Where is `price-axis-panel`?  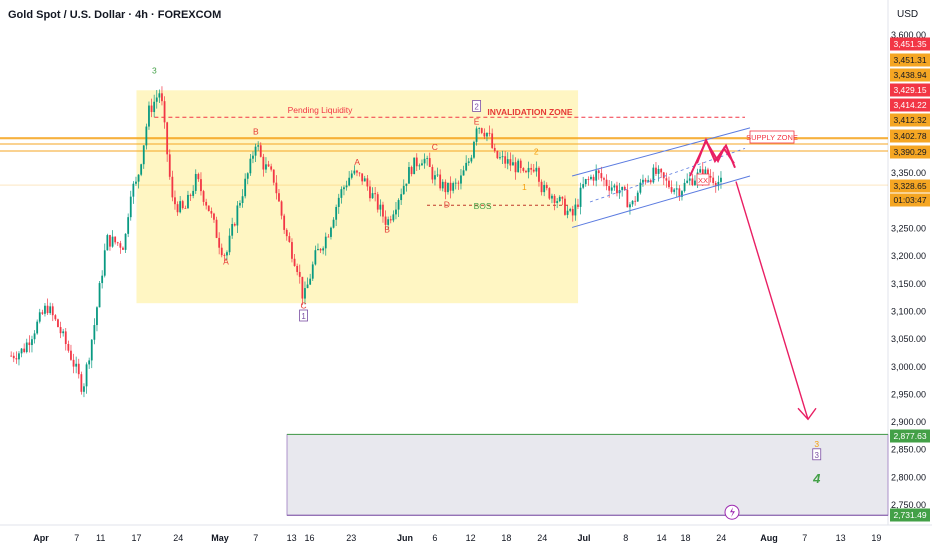 price-axis-panel is located at coordinates (910, 275).